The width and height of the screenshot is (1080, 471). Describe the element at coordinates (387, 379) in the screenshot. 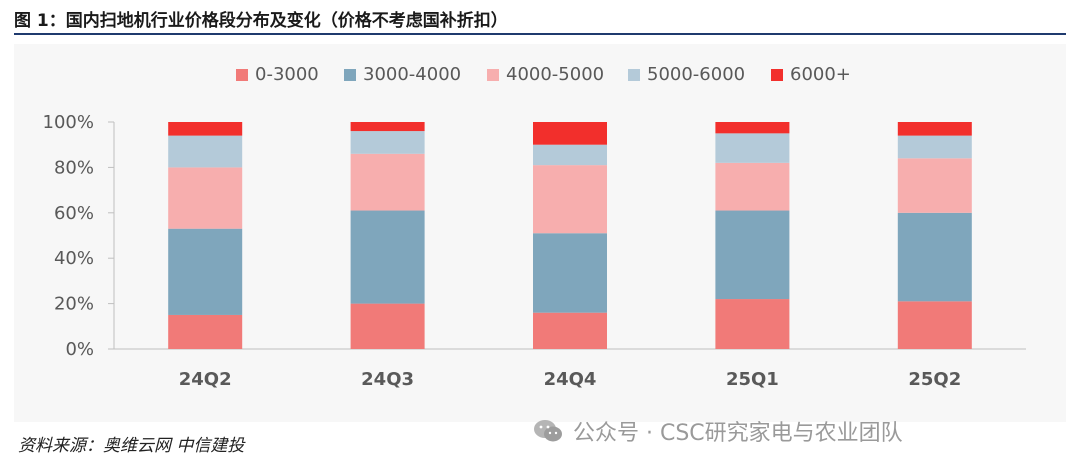

I see `x-tick-label: 24Q3` at that location.